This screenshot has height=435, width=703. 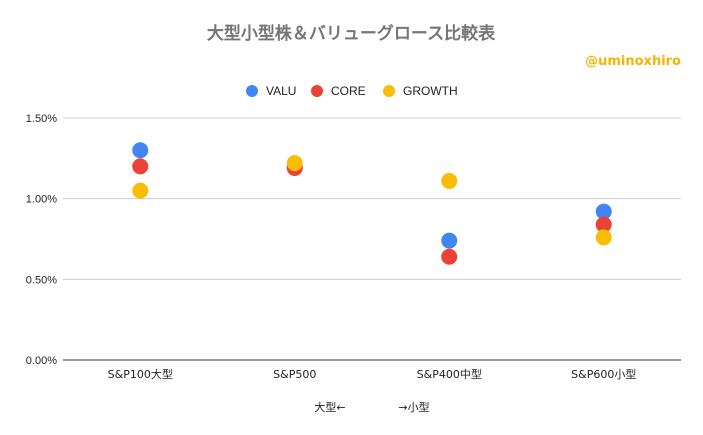 I want to click on legend-marker-valu, so click(x=252, y=91).